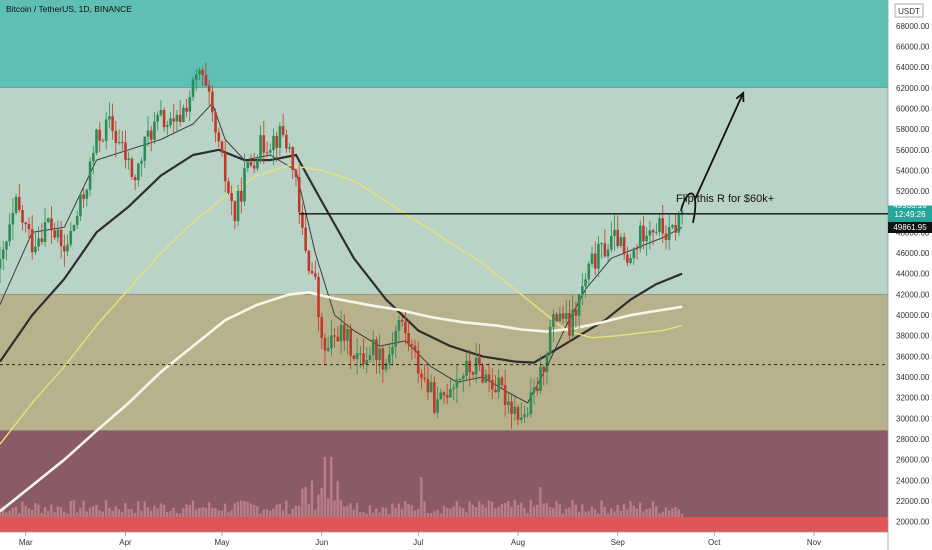  I want to click on current-price-value: 49933.10, so click(910, 205).